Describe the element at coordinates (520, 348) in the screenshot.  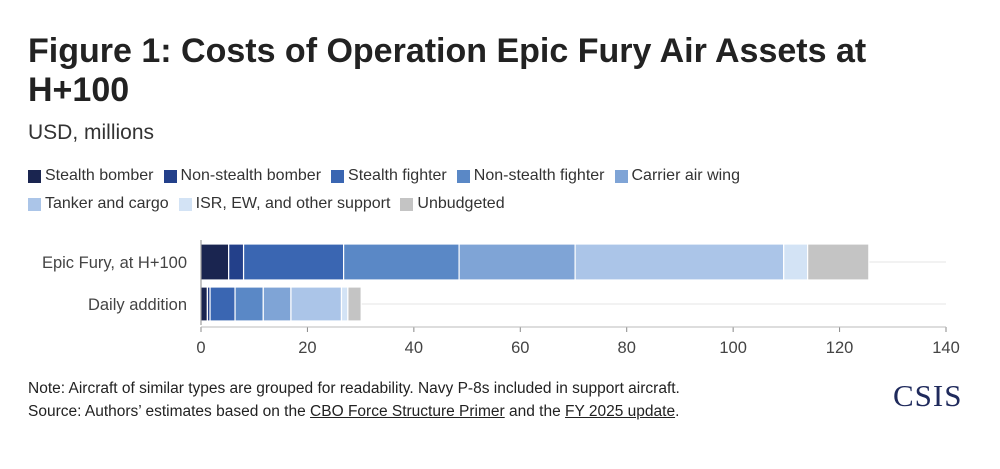
I see `x-tick-label: 60` at that location.